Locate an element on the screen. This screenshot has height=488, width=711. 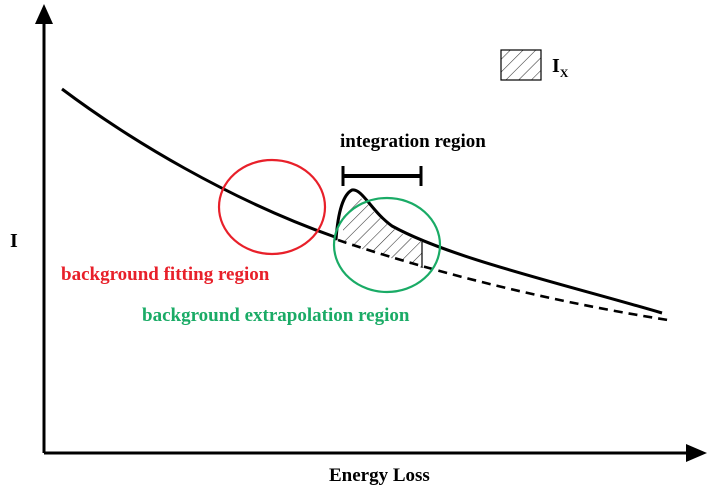
integration-region-label: integration region is located at coordinates (413, 141).